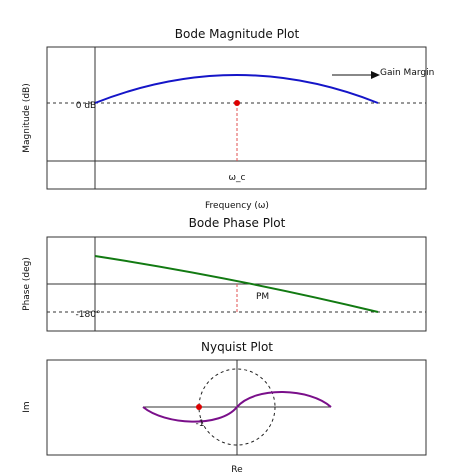 This screenshot has height=474, width=474. What do you see at coordinates (199, 407) in the screenshot?
I see `critical-point` at bounding box center [199, 407].